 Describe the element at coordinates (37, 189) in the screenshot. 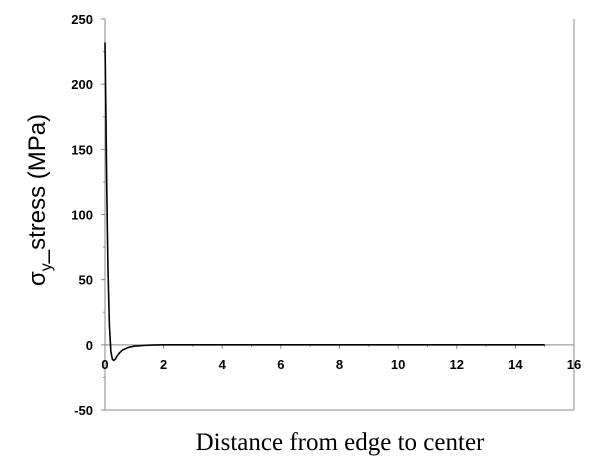

I see `y-axis-label-rest: _stress (MPa)` at that location.